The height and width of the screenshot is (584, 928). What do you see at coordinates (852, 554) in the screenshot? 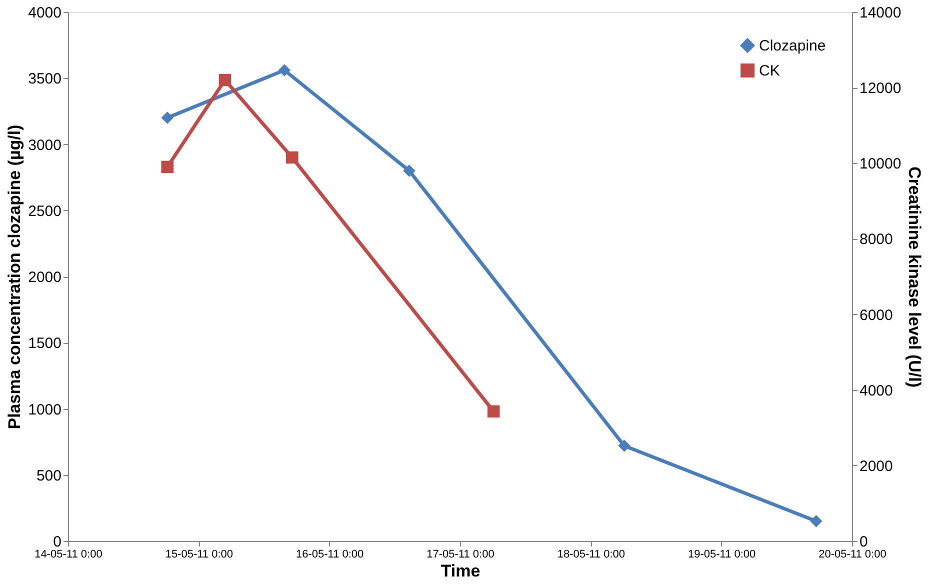
I see `x-tick-label: 20-05-11 0:00` at bounding box center [852, 554].